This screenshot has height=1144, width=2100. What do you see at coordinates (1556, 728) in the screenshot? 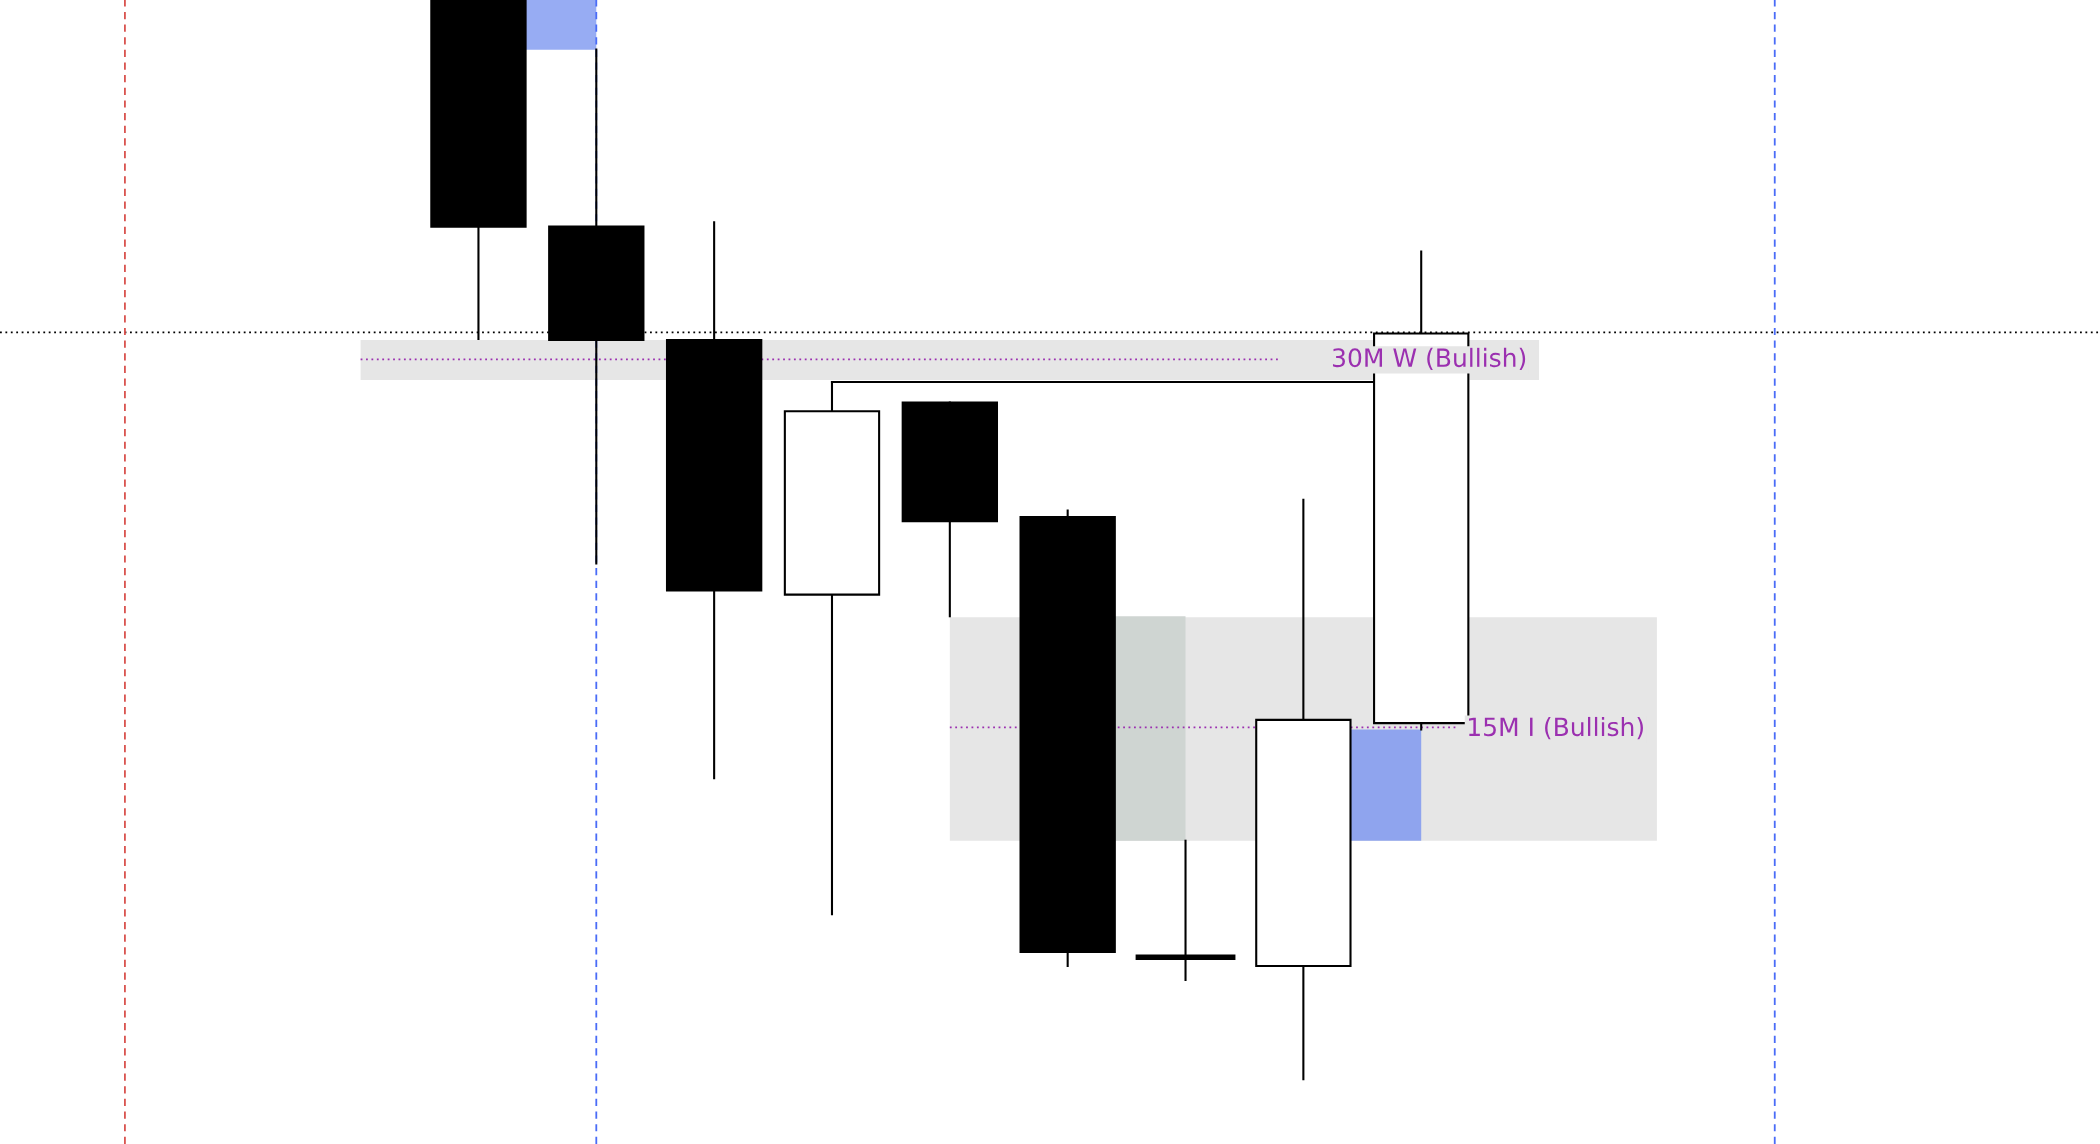
I see `band-label: 15M I (Bullish)` at bounding box center [1556, 728].